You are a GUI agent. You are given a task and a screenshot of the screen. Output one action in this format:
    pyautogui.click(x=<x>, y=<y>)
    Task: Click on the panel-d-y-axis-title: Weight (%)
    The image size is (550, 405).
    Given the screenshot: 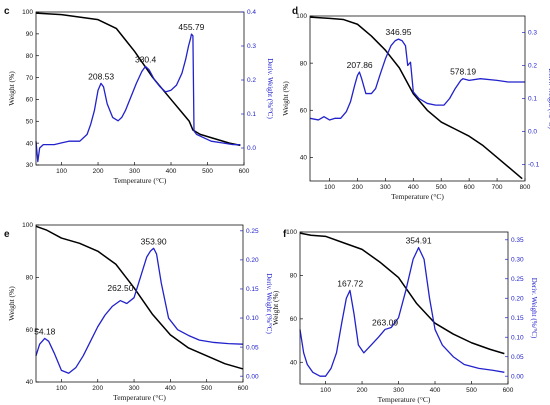 What is the action you would take?
    pyautogui.click(x=285, y=98)
    